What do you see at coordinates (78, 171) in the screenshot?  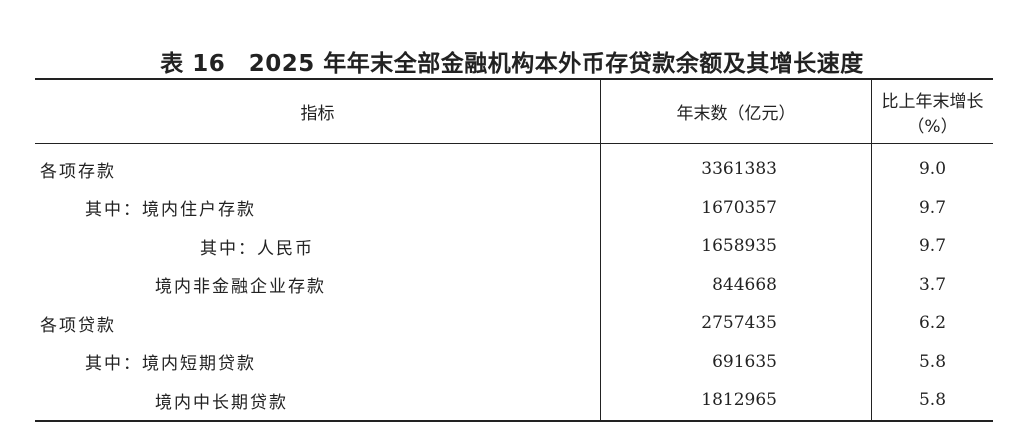 I see `row-label: 各项存款` at bounding box center [78, 171].